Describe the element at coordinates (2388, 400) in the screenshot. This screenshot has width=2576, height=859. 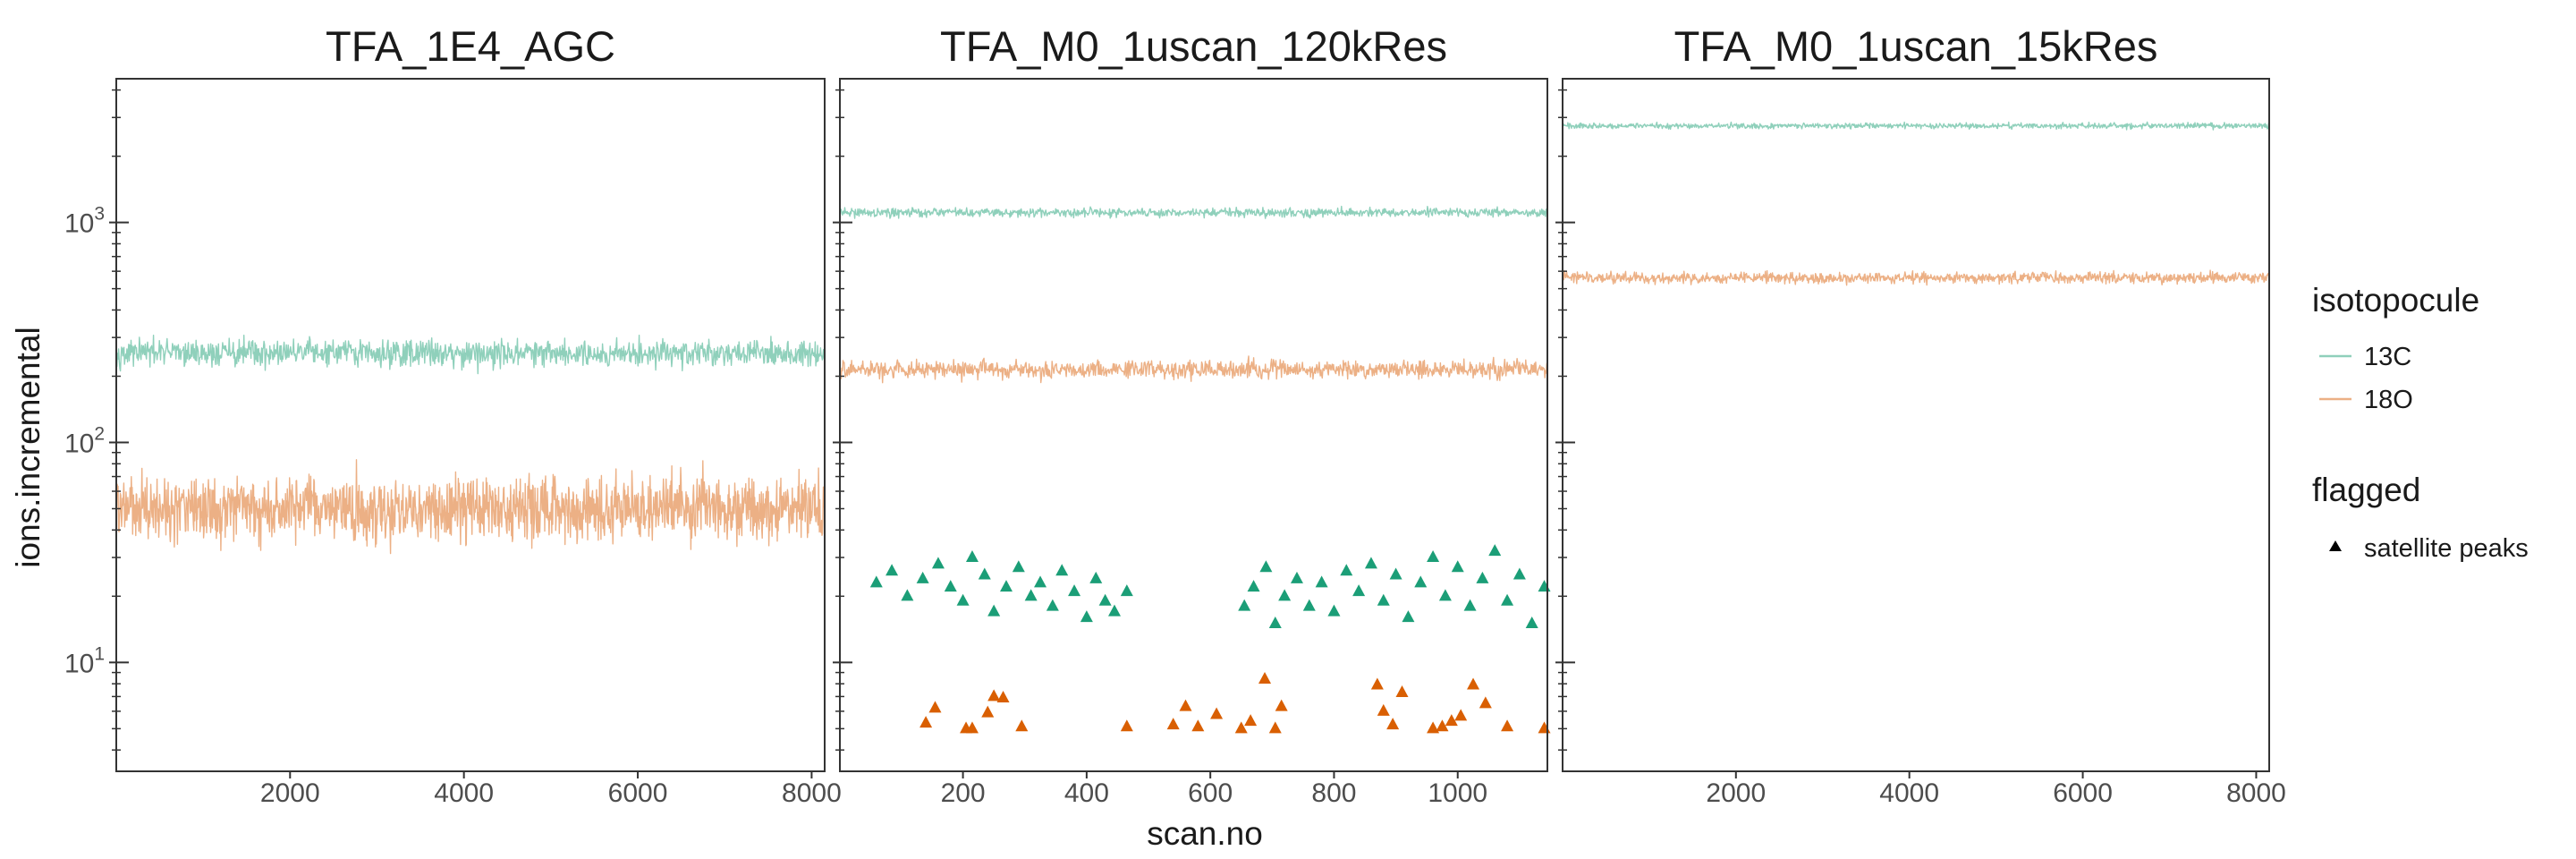
I see `legend-label-18O: 18O` at that location.